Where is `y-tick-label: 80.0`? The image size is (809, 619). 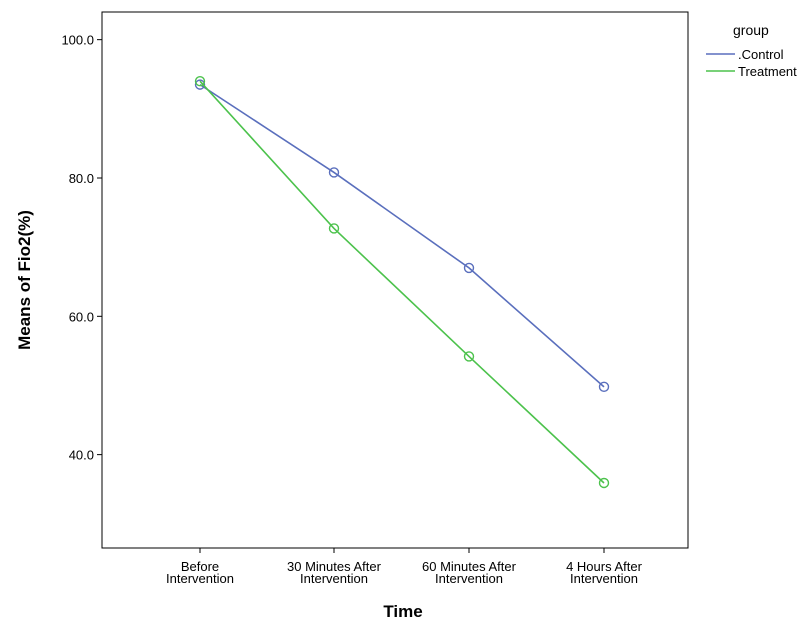
y-tick-label: 80.0 is located at coordinates (81, 178).